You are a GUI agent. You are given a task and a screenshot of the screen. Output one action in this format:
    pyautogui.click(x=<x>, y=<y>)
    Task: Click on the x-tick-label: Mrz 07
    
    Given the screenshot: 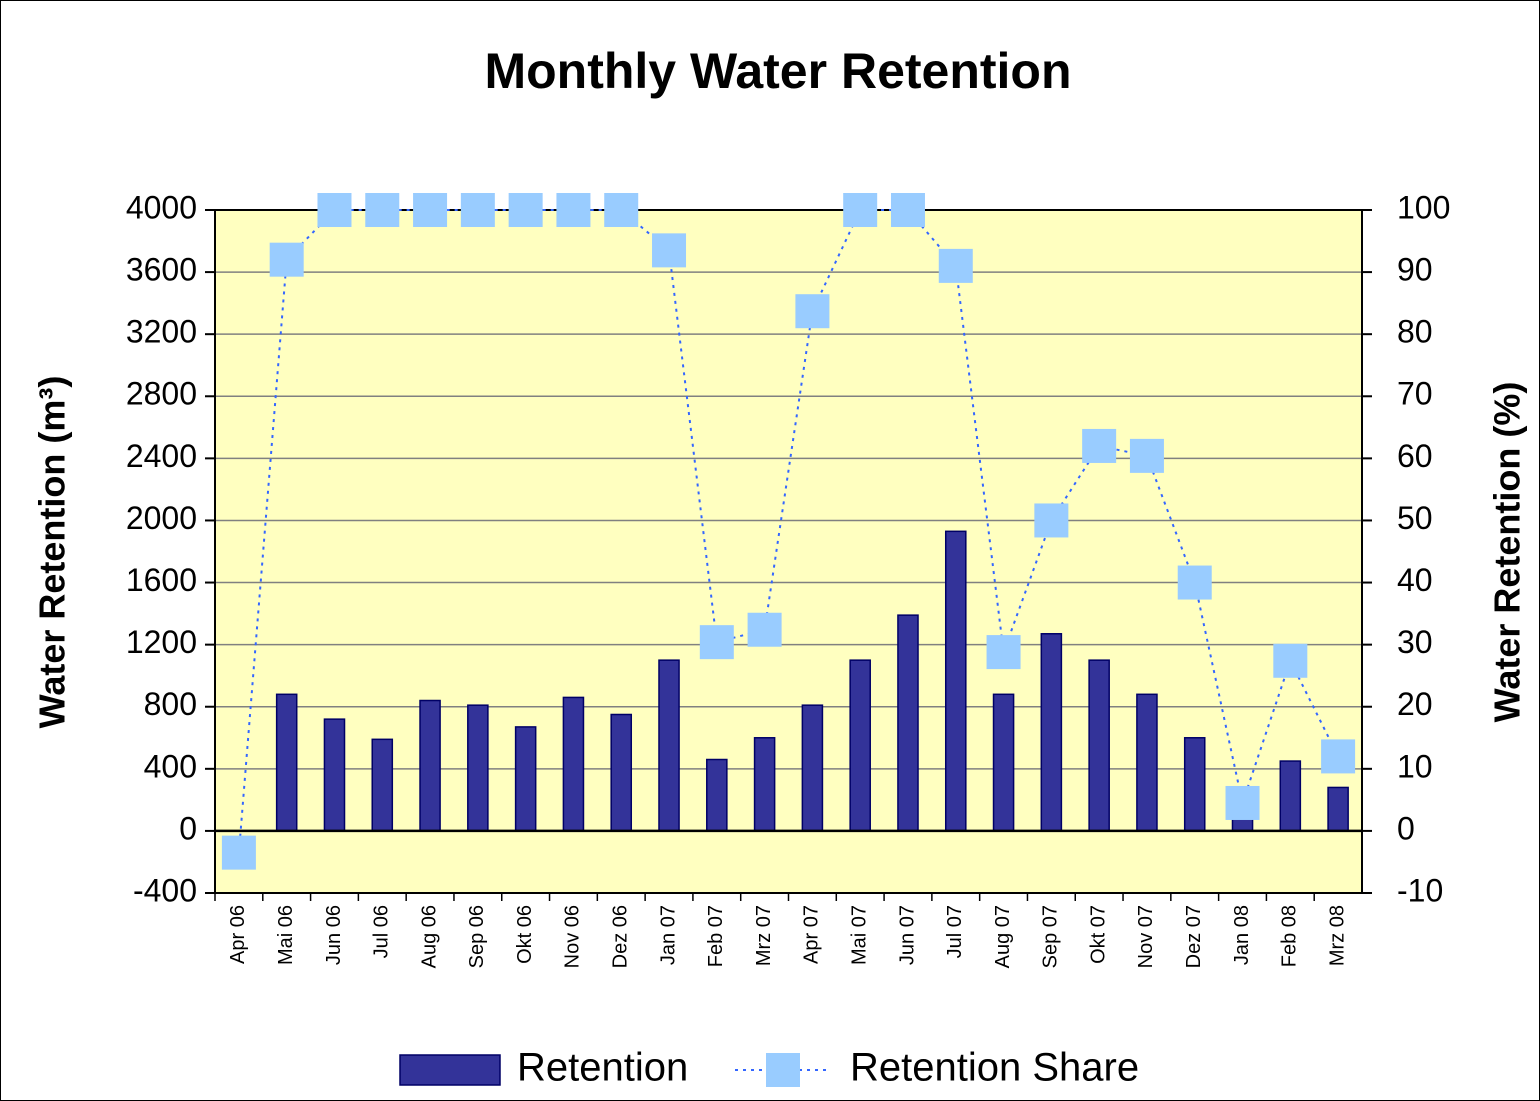 What is the action you would take?
    pyautogui.click(x=764, y=935)
    